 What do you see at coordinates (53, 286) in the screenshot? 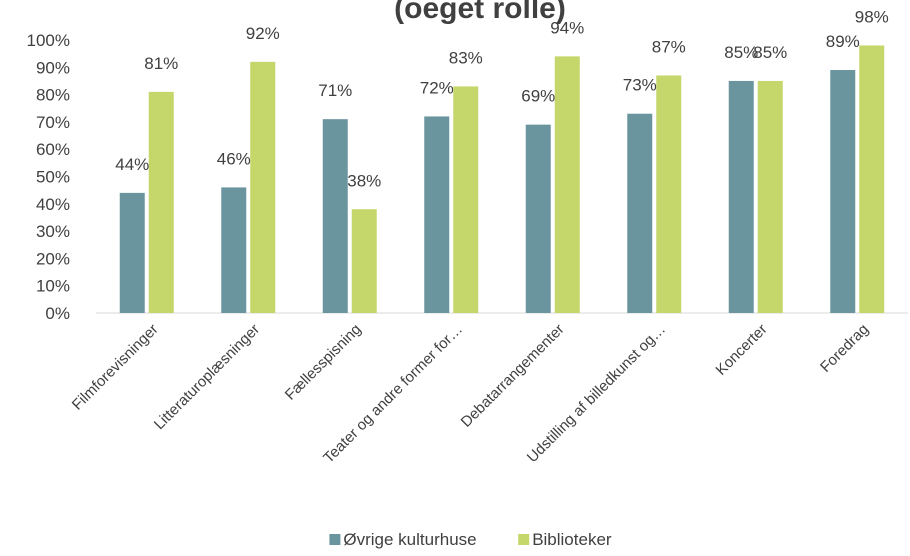
I see `y-tick-label: 10%` at bounding box center [53, 286].